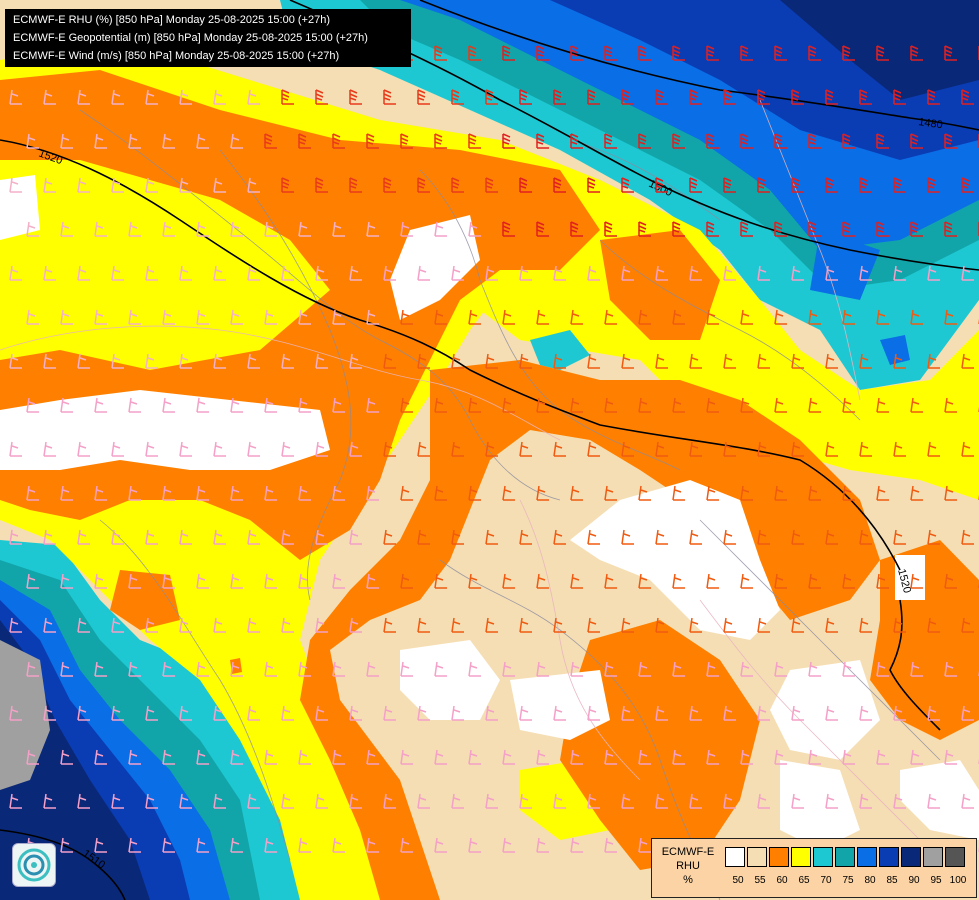  What do you see at coordinates (870, 880) in the screenshot?
I see `legend-label: 80` at bounding box center [870, 880].